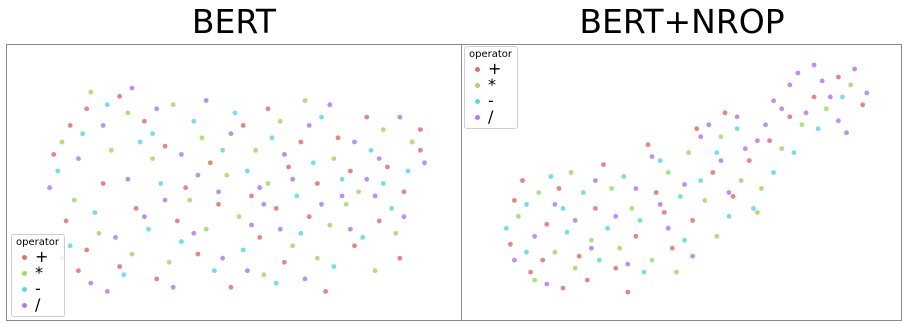  Describe the element at coordinates (477, 101) in the screenshot. I see `legend-marker-minus` at that location.